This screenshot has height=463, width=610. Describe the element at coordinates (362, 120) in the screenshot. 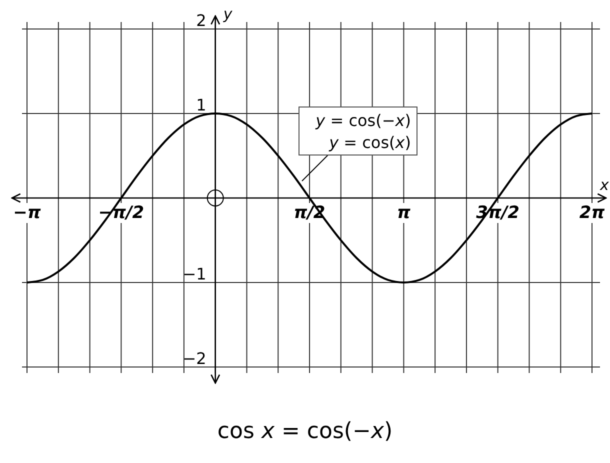

I see `annotation: y = cos(−x)` at that location.